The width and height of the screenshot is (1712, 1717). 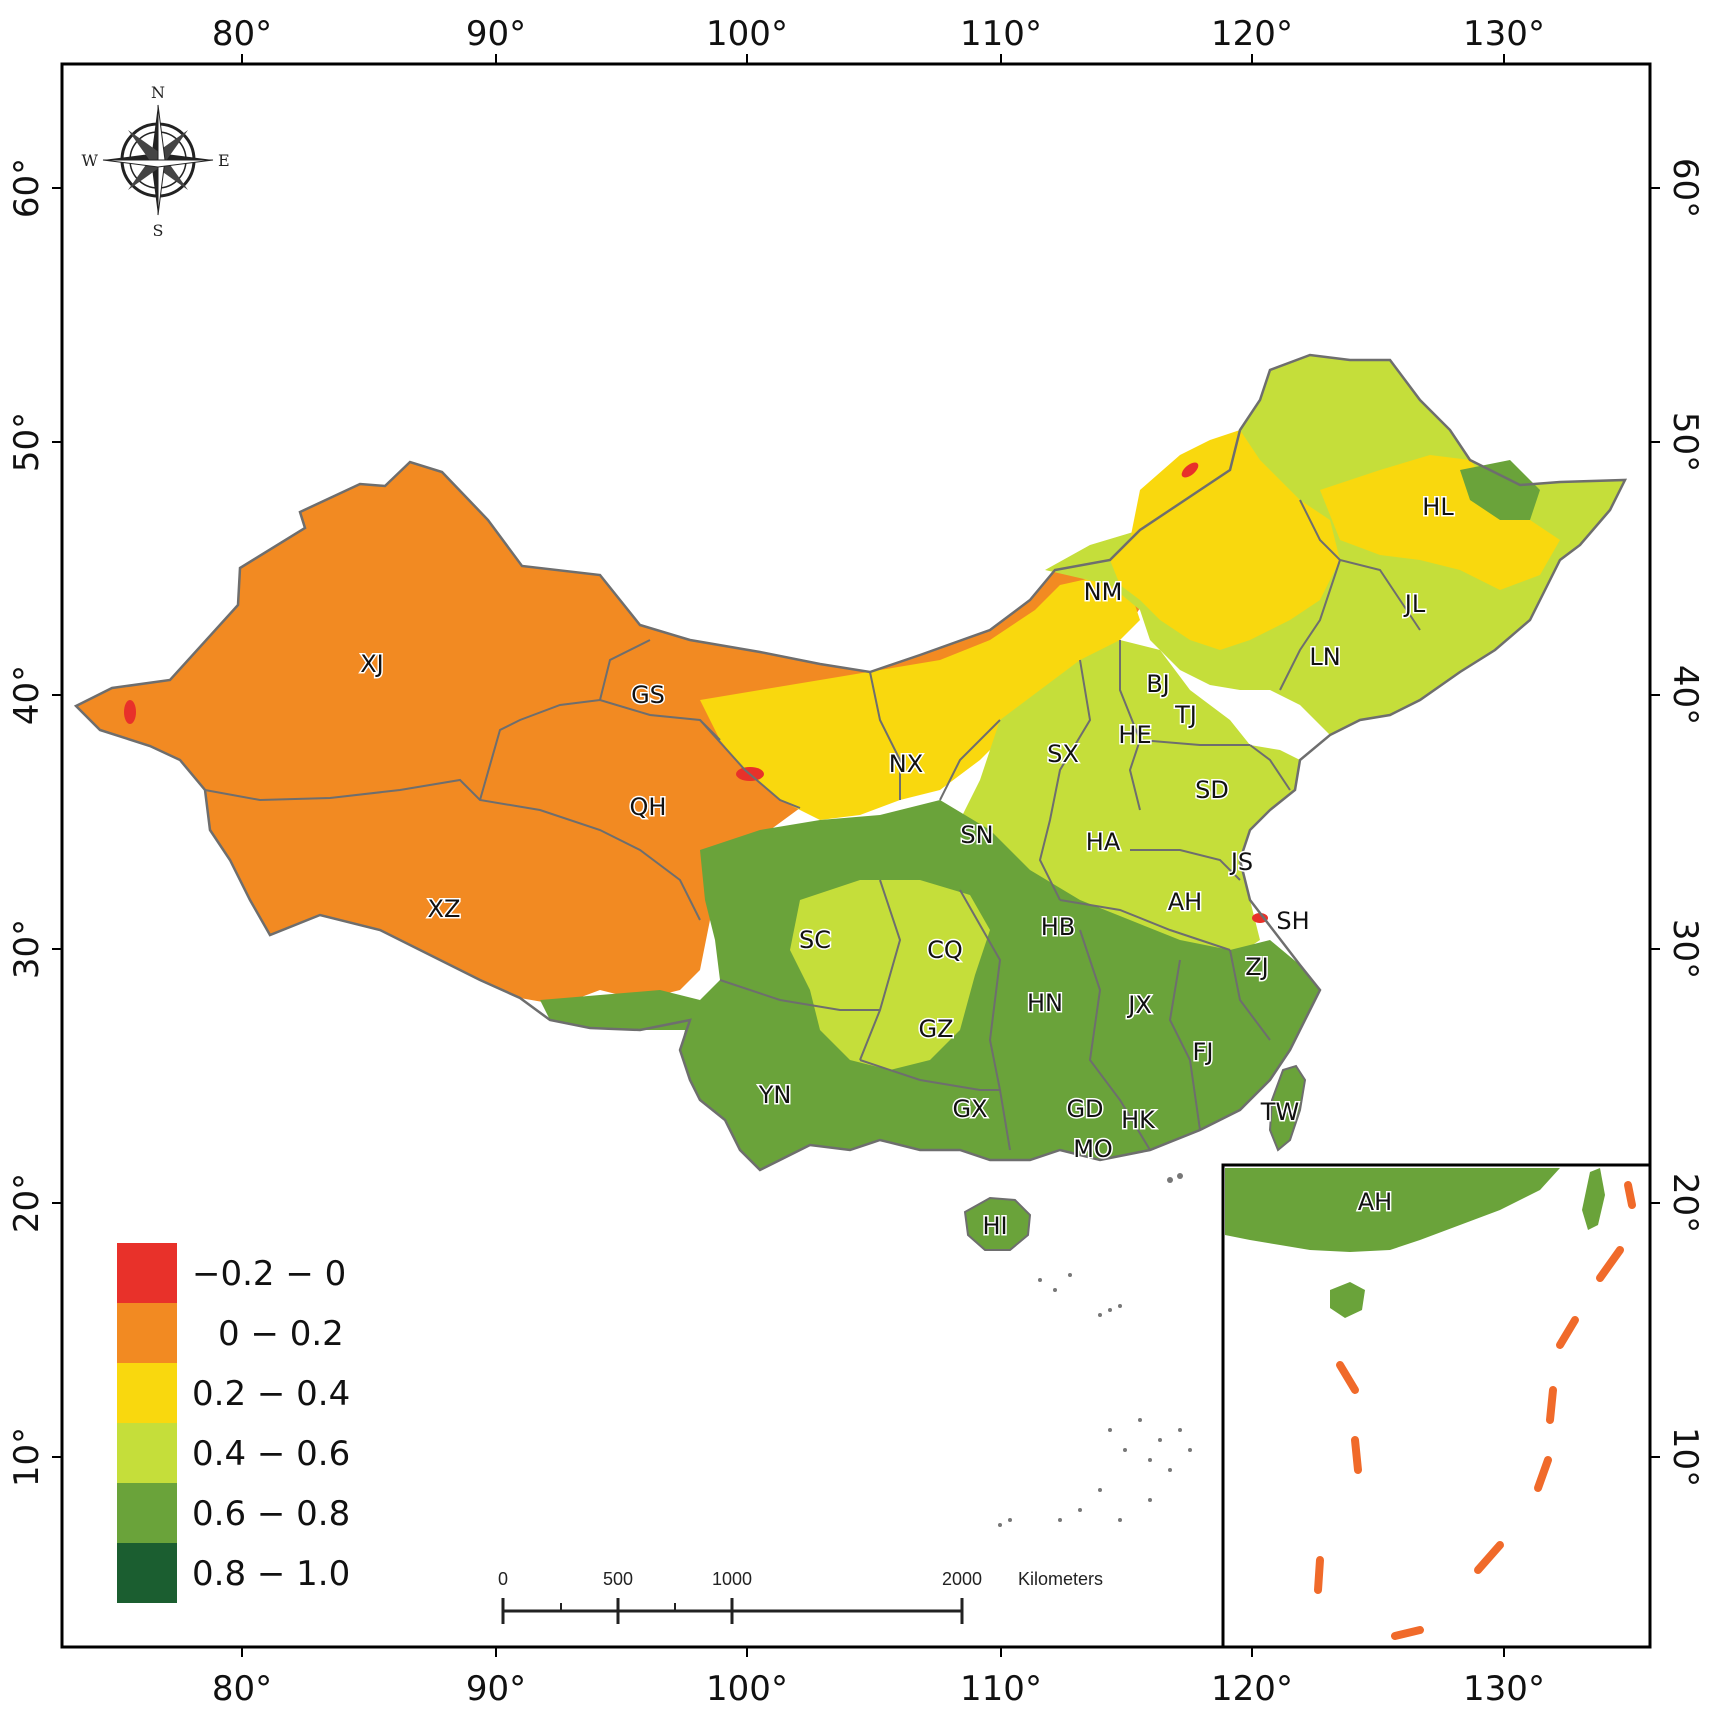 I want to click on region-hl-yellow, so click(x=1440, y=522).